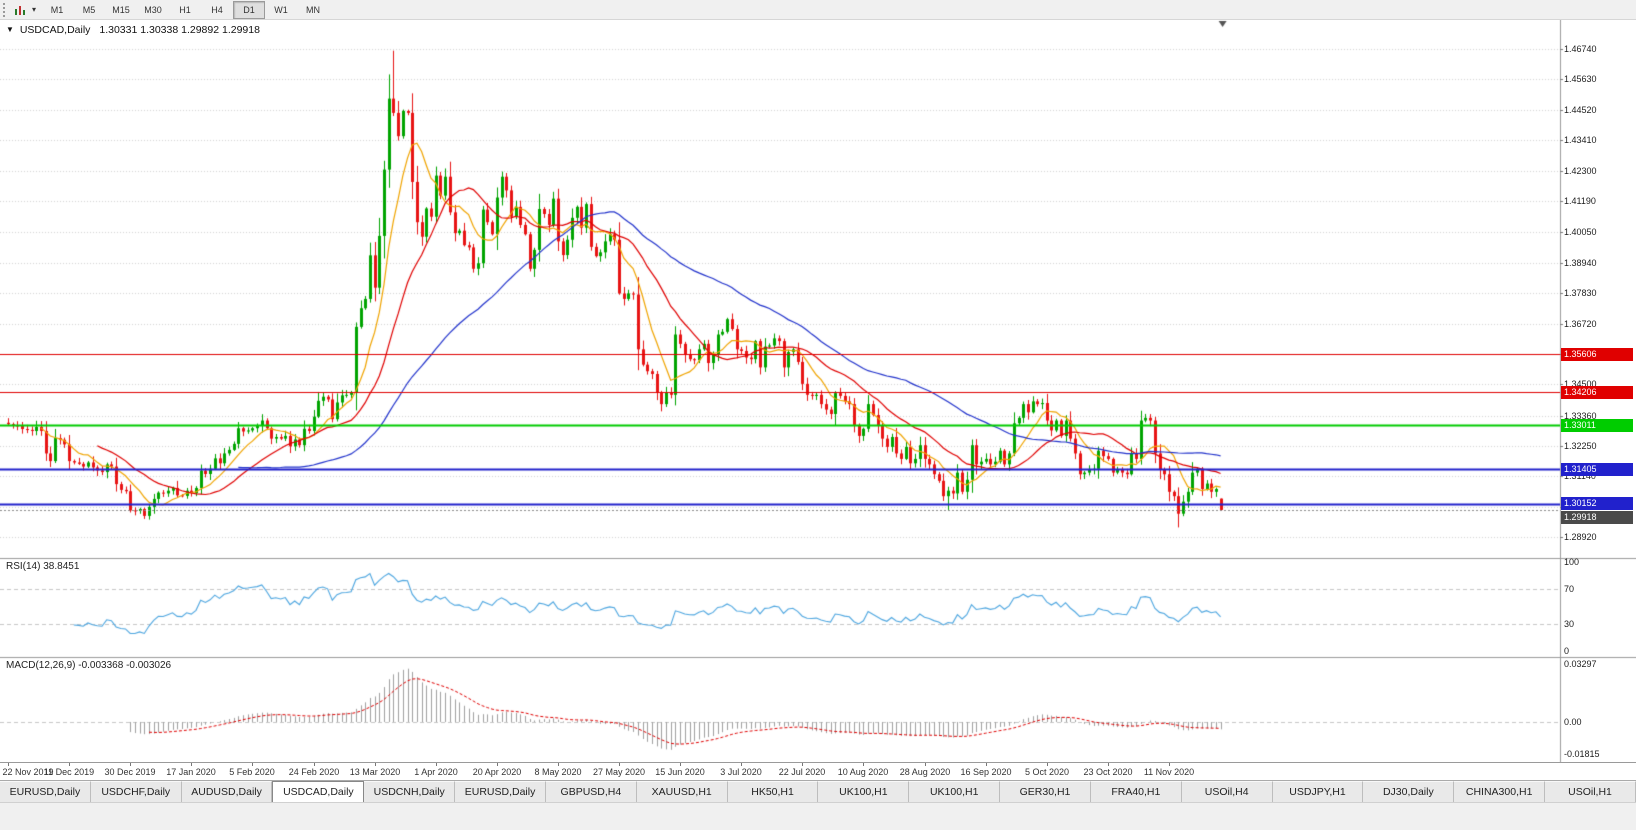  What do you see at coordinates (136, 791) in the screenshot?
I see `chart-tab-usdchf-daily: USDCHF,Daily` at bounding box center [136, 791].